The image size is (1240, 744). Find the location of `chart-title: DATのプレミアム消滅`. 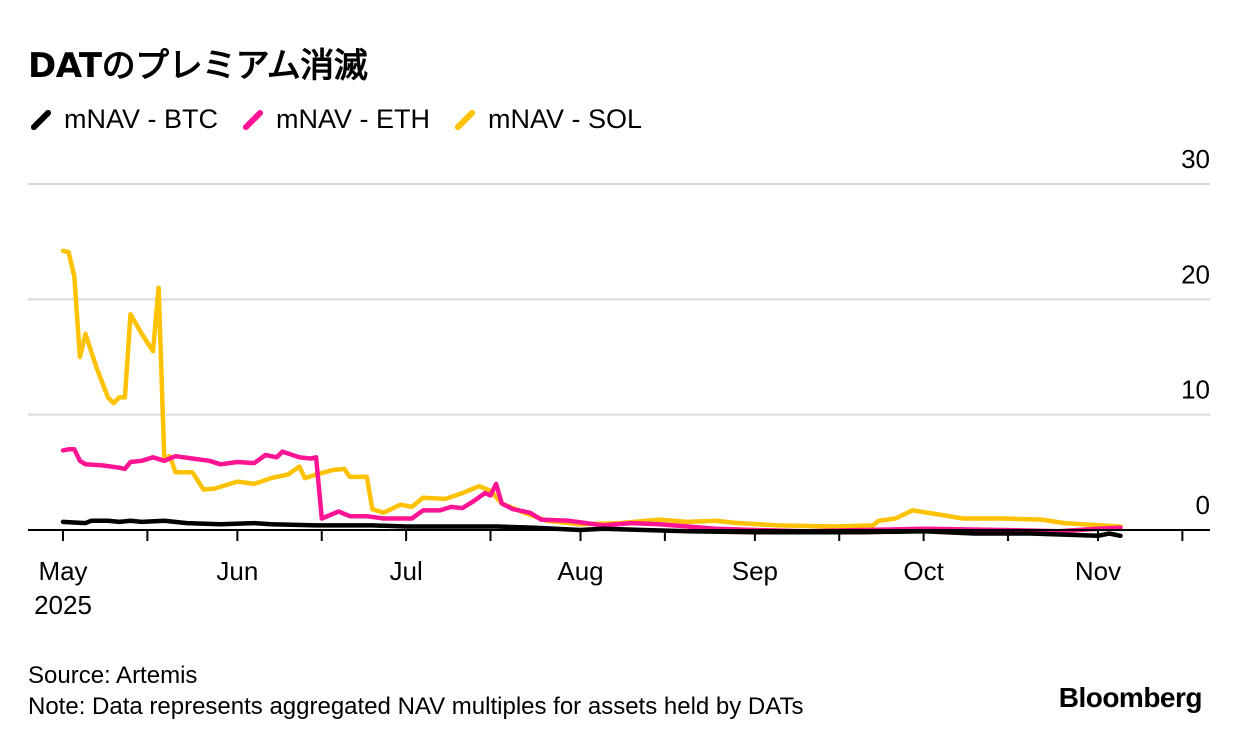

chart-title: DATのプレミアム消滅 is located at coordinates (198, 66).